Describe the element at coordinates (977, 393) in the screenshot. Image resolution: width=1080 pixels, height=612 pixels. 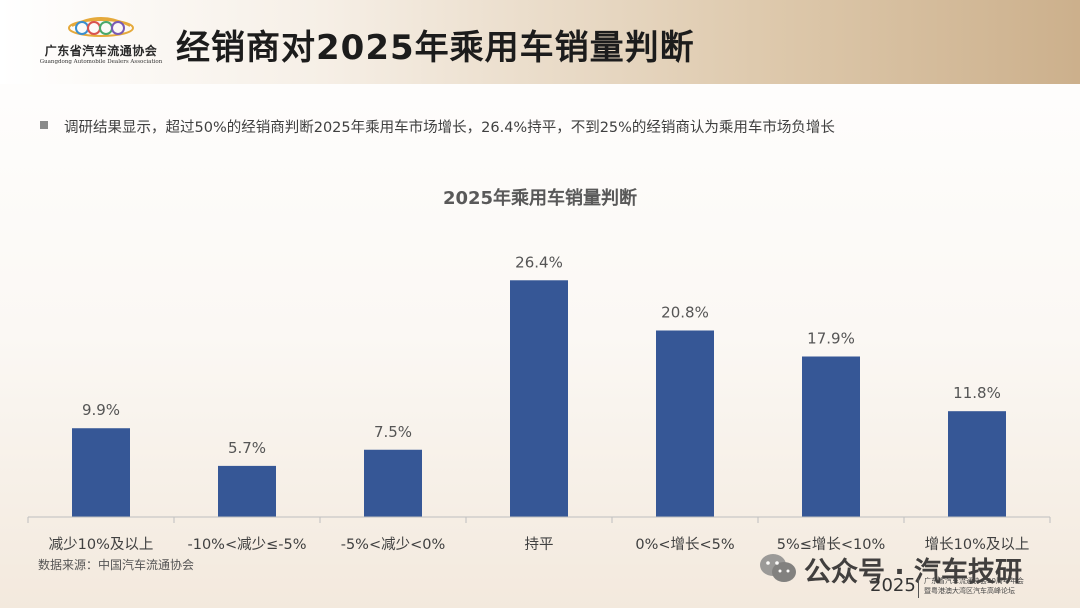
I see `data-label: 11.8%` at that location.